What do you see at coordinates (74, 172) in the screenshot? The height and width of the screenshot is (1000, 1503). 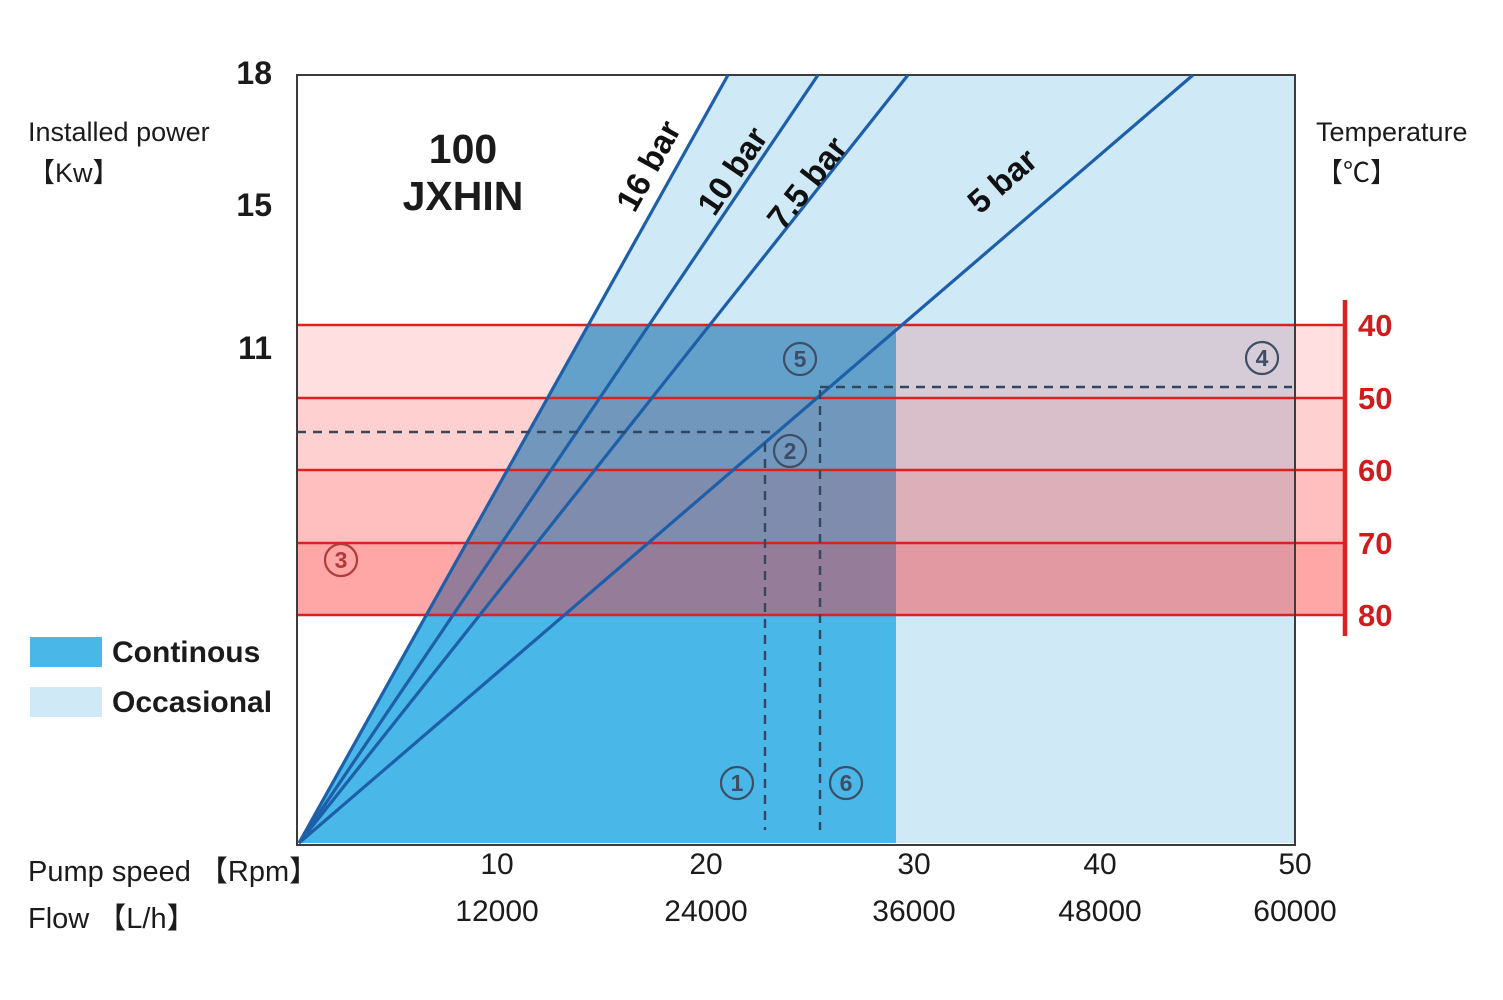 I see `power-axis-title-line2: 【Kw】` at bounding box center [74, 172].